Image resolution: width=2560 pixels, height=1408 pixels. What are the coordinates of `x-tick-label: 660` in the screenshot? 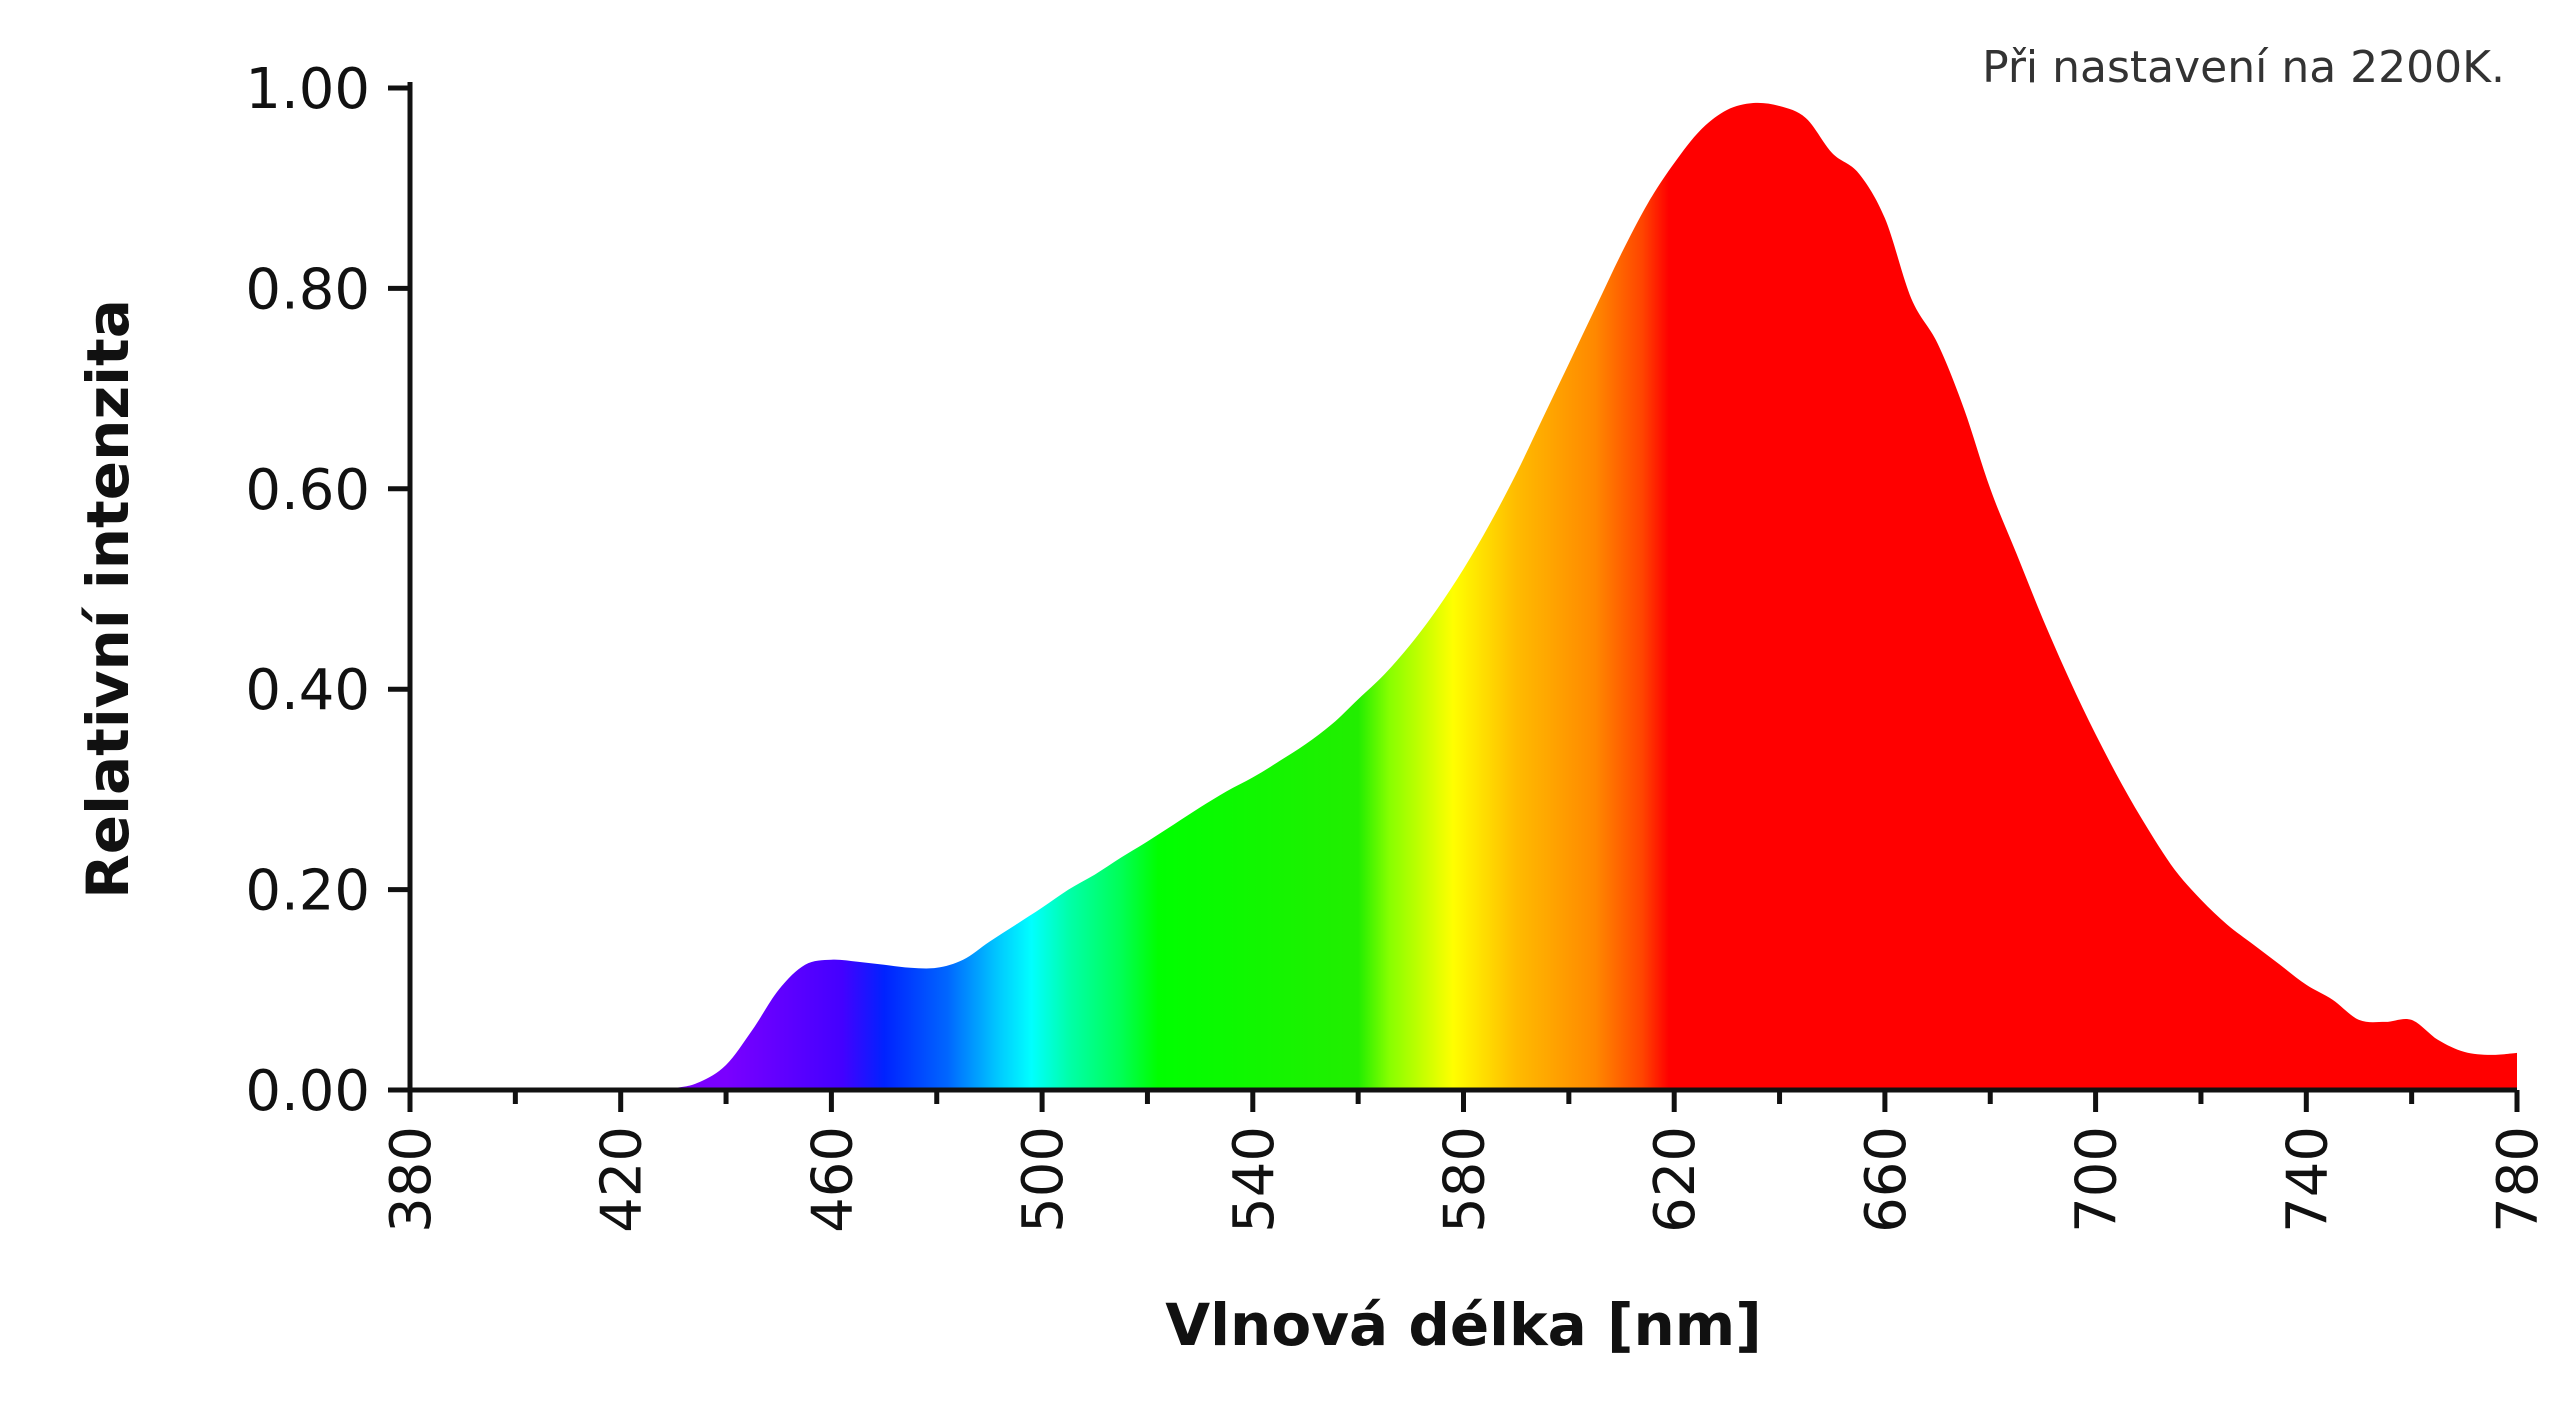 It's located at (1886, 1179).